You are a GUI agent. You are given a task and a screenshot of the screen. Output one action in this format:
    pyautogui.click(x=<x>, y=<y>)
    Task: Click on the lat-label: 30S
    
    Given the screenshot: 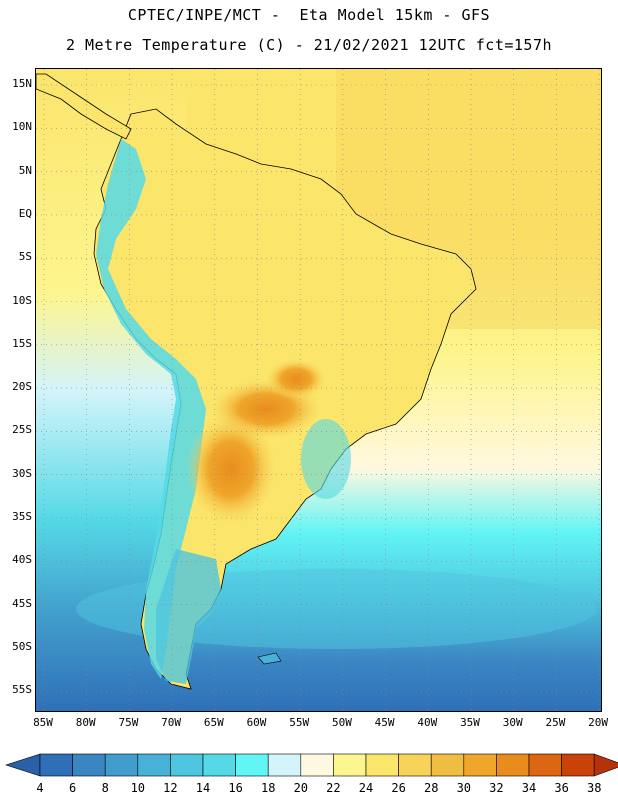 What is the action you would take?
    pyautogui.click(x=22, y=473)
    